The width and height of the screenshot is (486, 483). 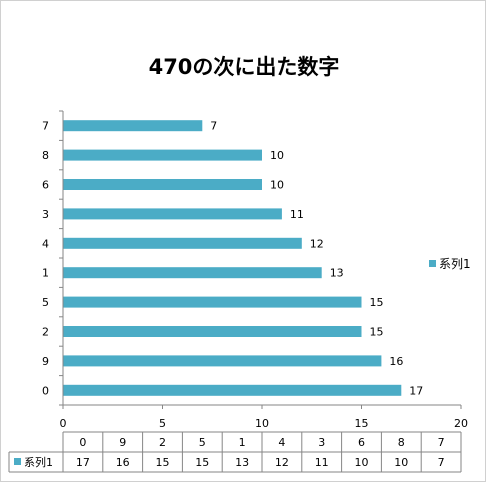 What do you see at coordinates (244, 67) in the screenshot?
I see `chart-title: 470の次に出た数字` at bounding box center [244, 67].